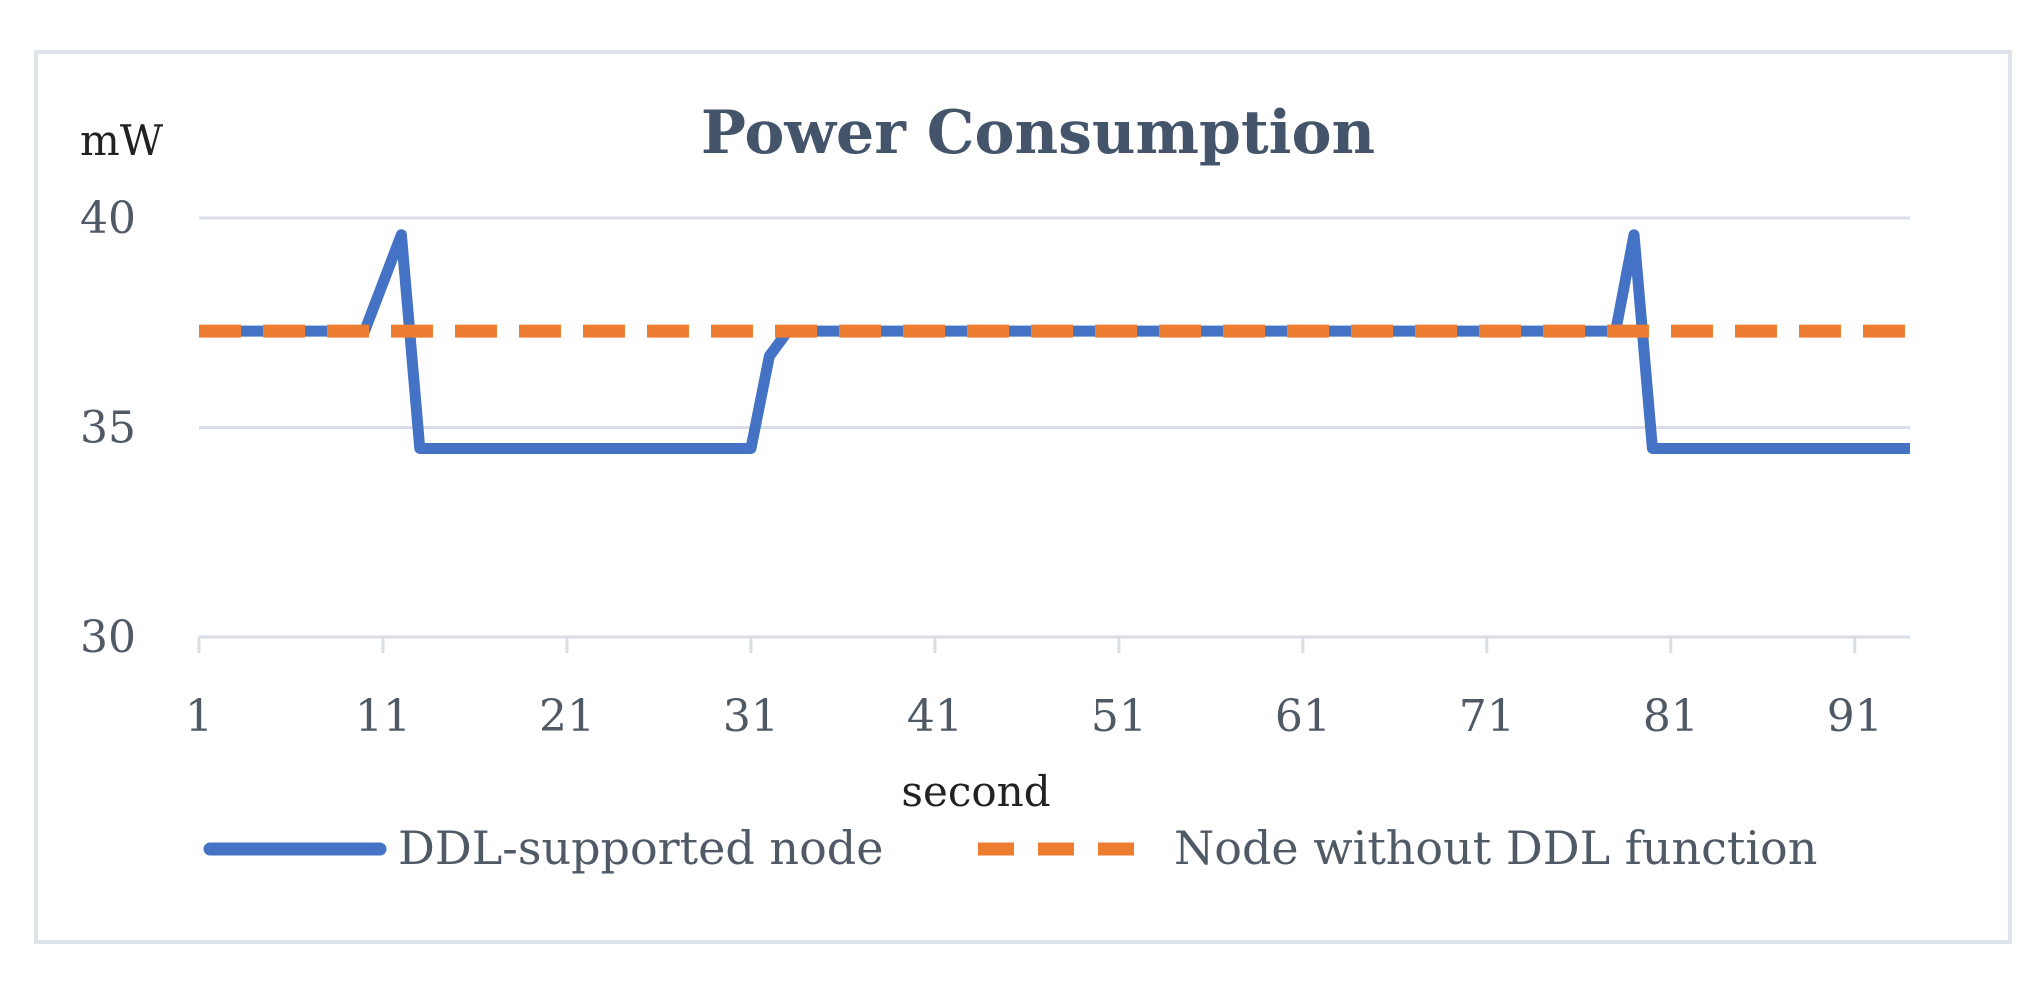 The height and width of the screenshot is (986, 2044). Describe the element at coordinates (1487, 716) in the screenshot. I see `x-tick-label: 71` at that location.